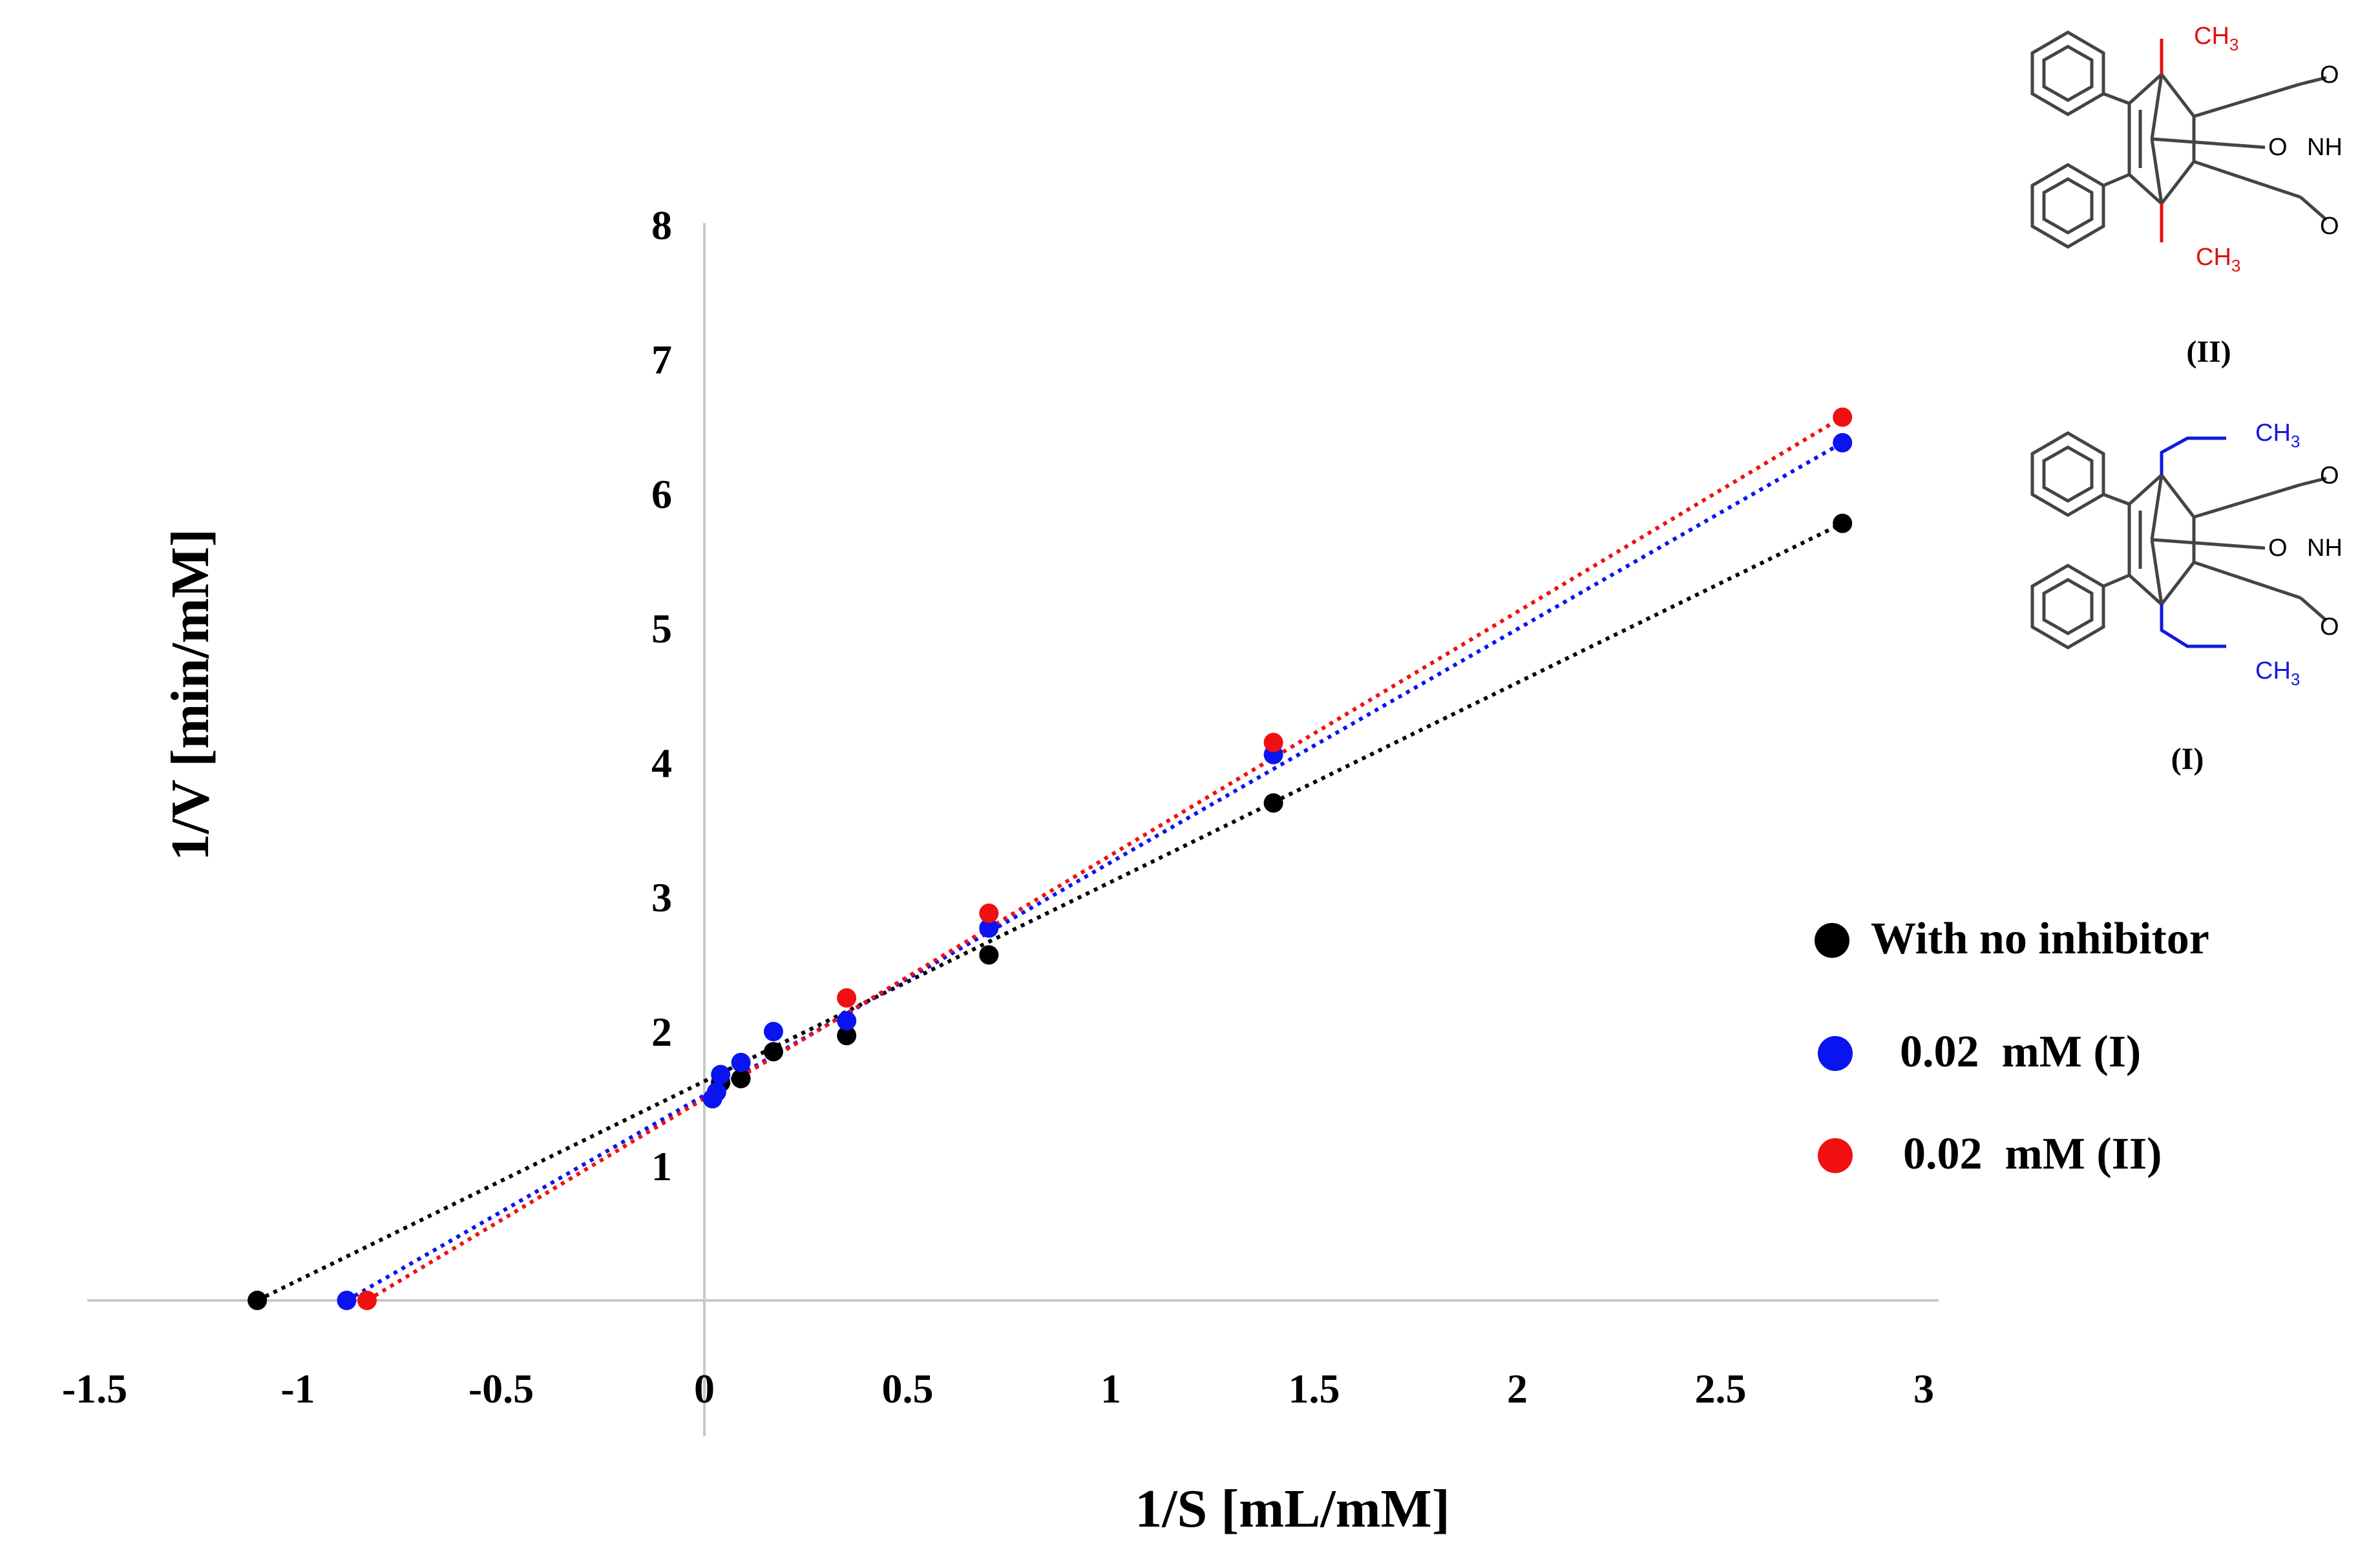  I want to click on atom-o-ii-1: O, so click(2329, 75).